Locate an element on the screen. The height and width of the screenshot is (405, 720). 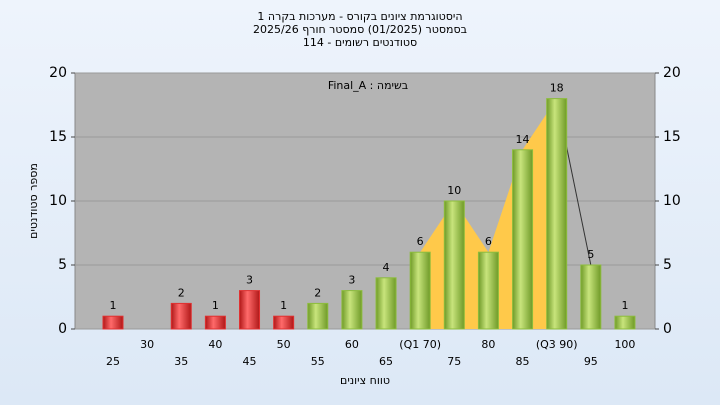
x-tick-label: 60 is located at coordinates (352, 344).